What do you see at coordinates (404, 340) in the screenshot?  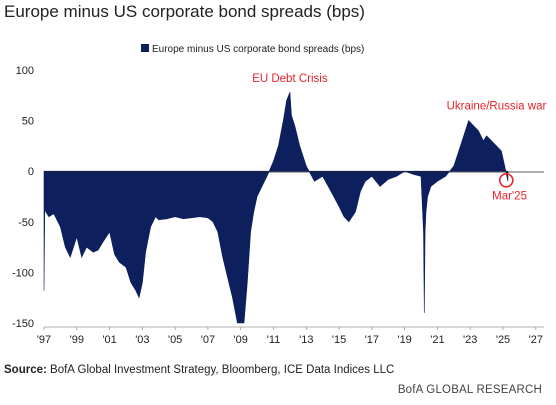 I see `x-tick-label: '19` at bounding box center [404, 340].